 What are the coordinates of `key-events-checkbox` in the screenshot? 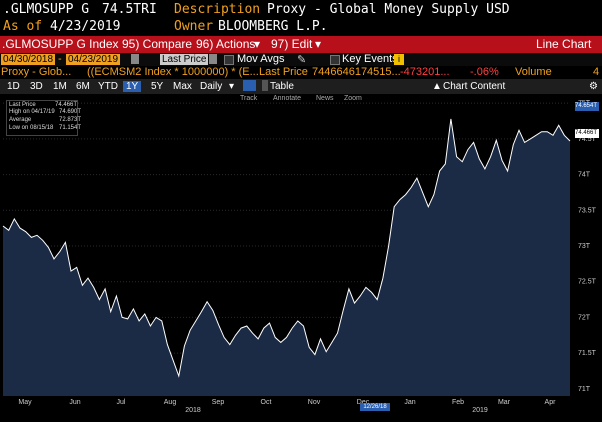 It's located at (335, 60).